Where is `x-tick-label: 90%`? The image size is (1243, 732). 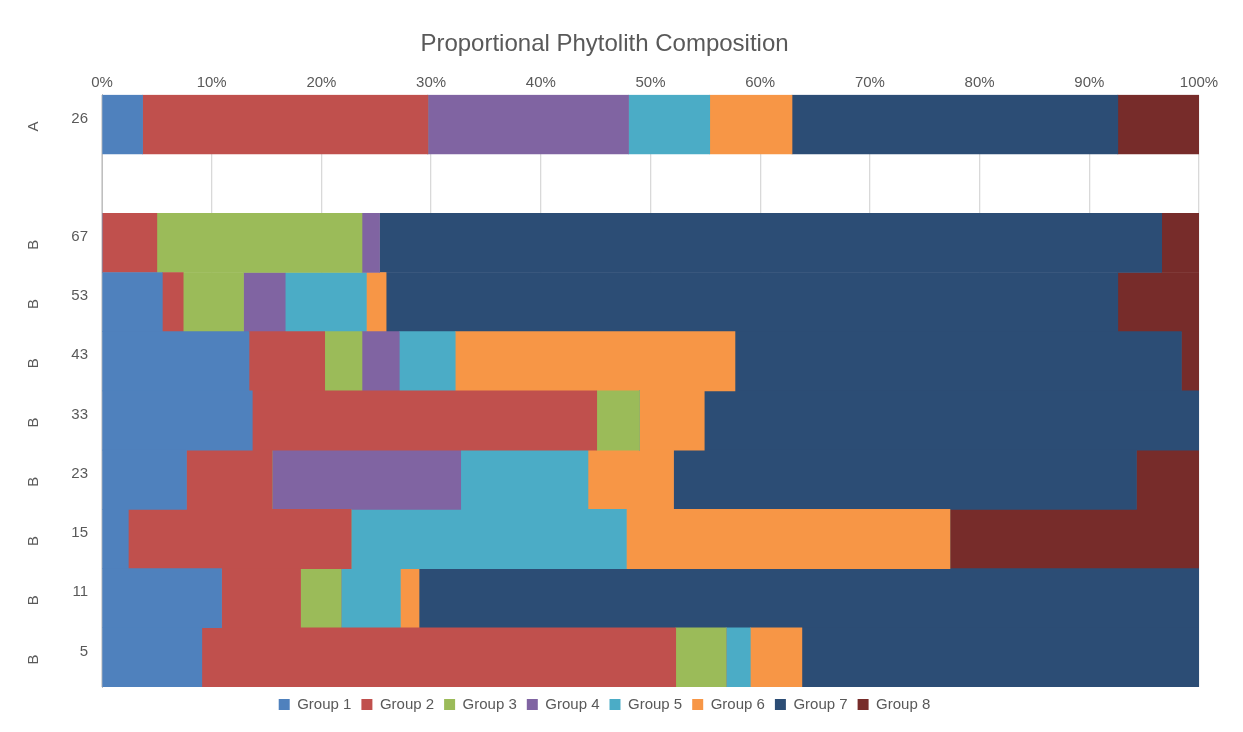
x-tick-label: 90% is located at coordinates (1089, 81).